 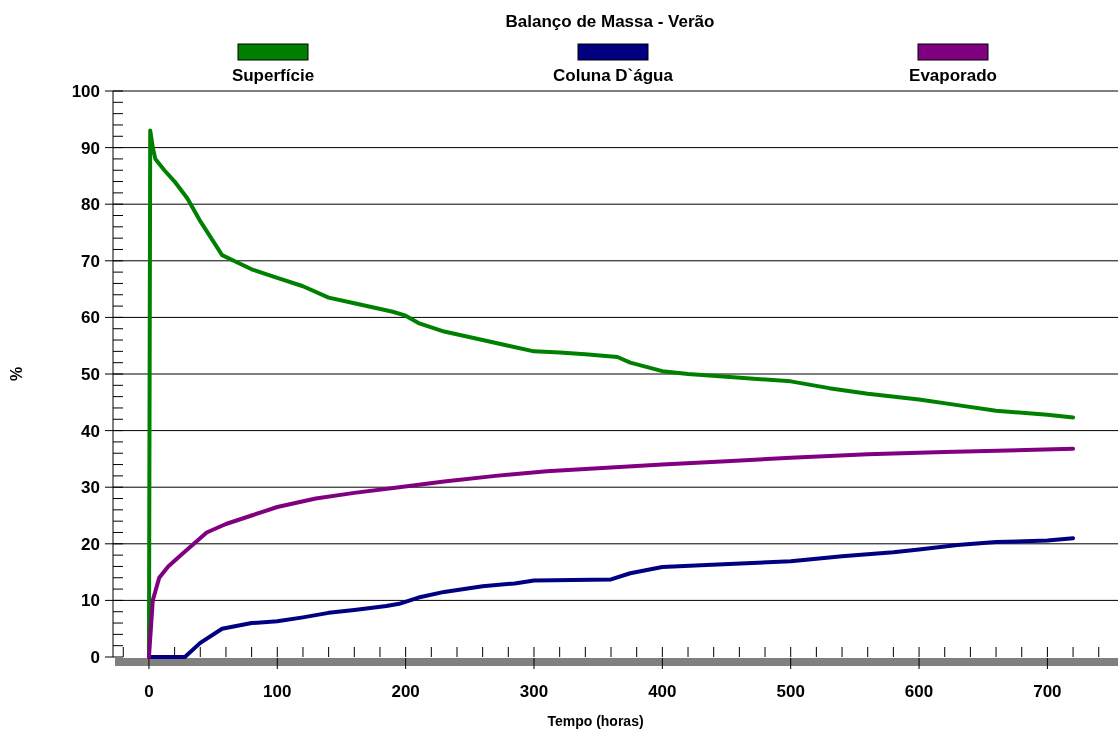 I want to click on y-tick-label: 50, so click(x=90, y=374).